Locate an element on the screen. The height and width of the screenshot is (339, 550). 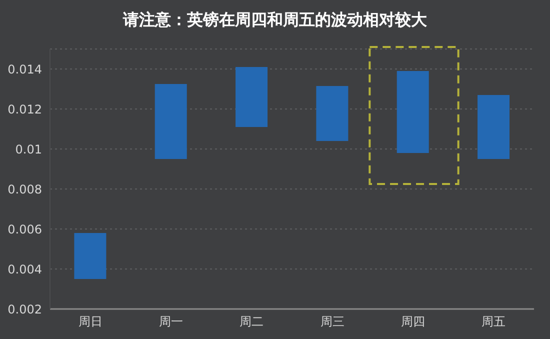
y-tick-label: 0.008 is located at coordinates (25, 189).